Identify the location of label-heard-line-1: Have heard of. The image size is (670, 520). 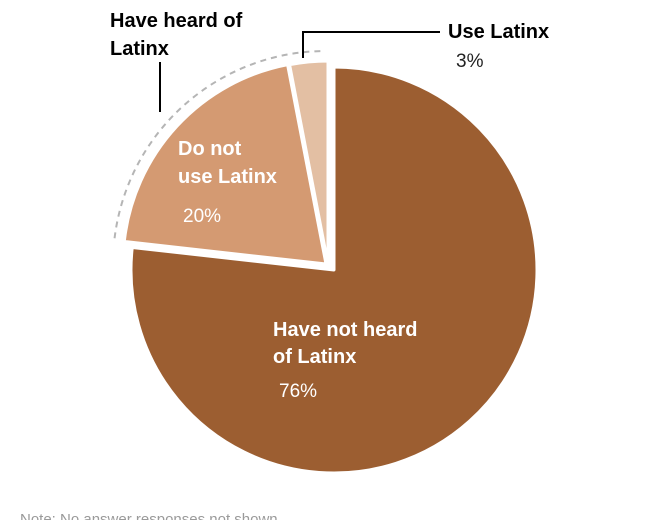
(176, 21).